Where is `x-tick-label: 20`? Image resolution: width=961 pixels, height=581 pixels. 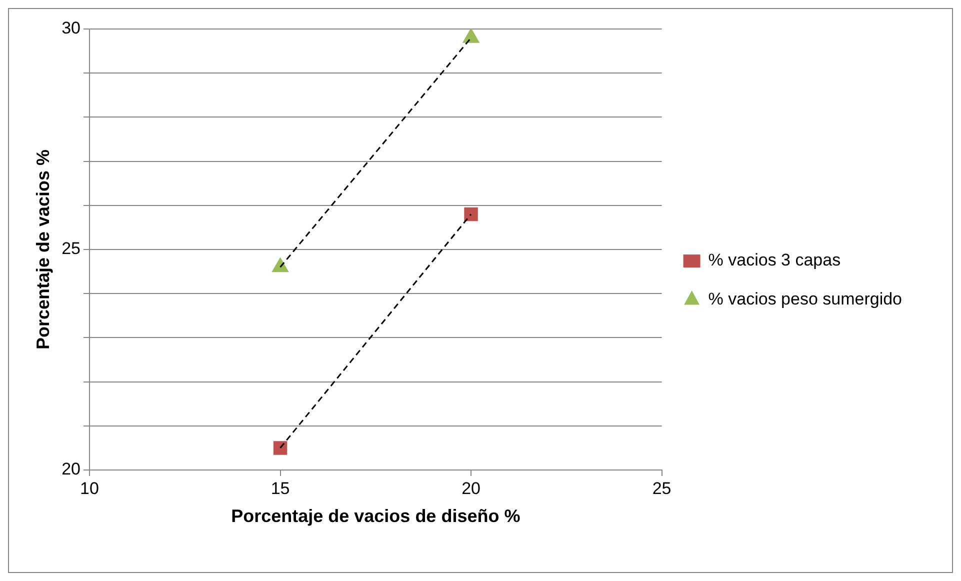
x-tick-label: 20 is located at coordinates (471, 488).